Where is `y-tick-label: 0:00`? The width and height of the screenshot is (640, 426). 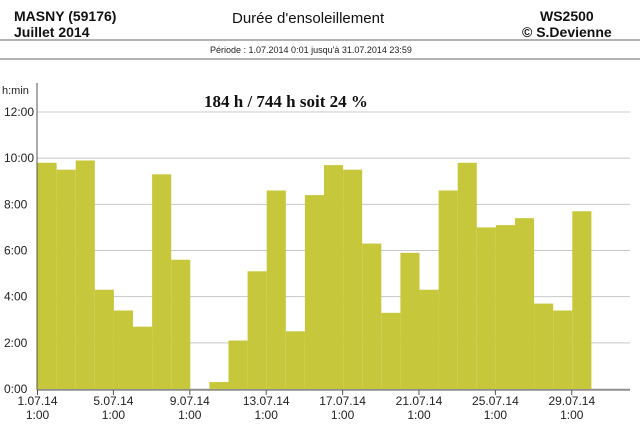 y-tick-label: 0:00 is located at coordinates (16, 389).